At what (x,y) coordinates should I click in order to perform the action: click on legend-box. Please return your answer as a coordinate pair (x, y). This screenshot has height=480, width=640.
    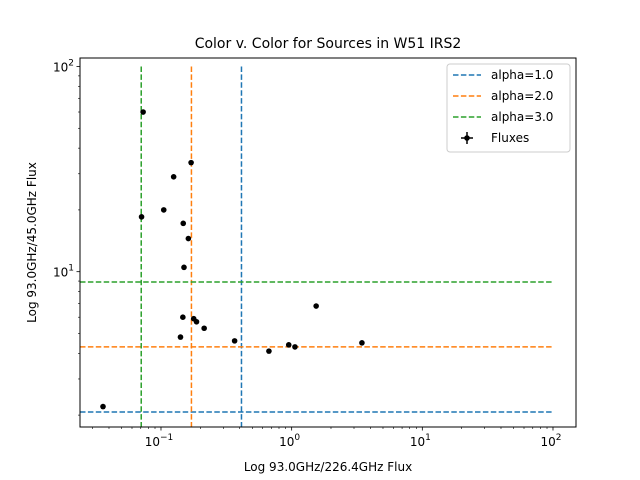
    Looking at the image, I should click on (508, 108).